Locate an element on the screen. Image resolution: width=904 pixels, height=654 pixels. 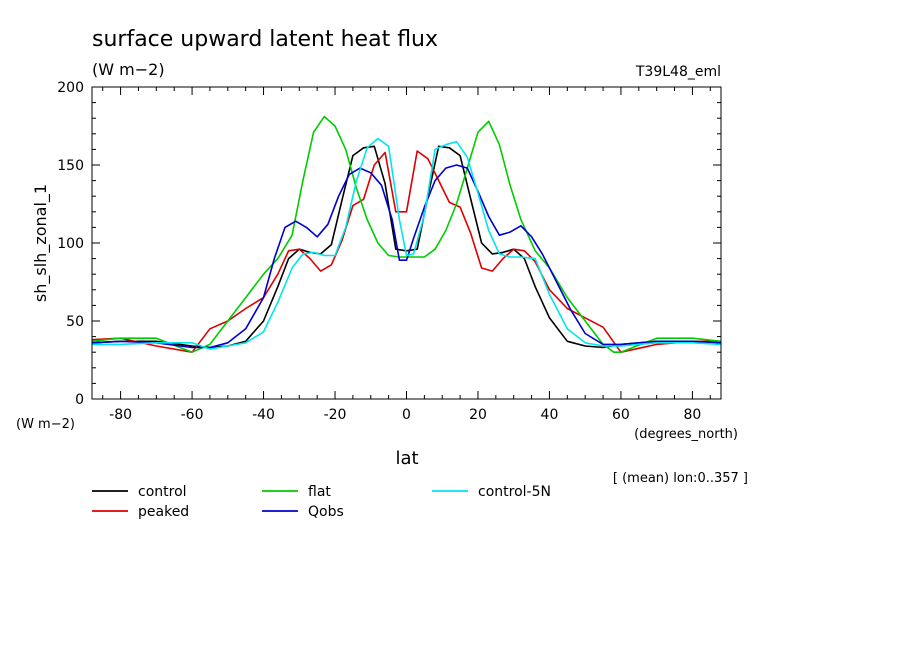
y-axis-unit: (W m−2) is located at coordinates (45, 424).